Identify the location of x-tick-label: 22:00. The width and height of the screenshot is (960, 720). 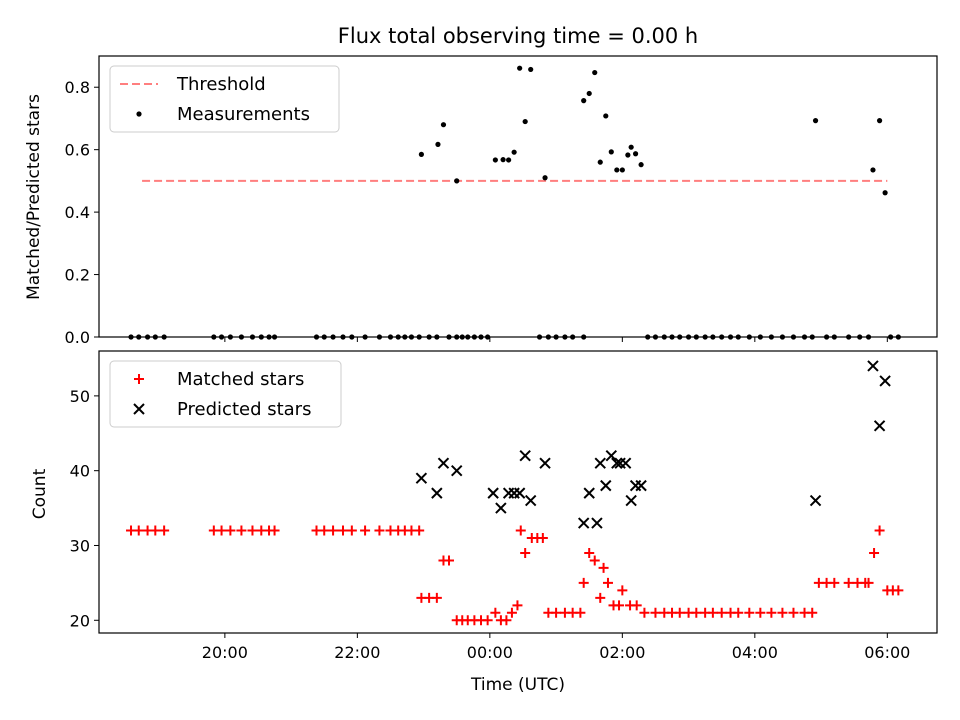
(357, 652).